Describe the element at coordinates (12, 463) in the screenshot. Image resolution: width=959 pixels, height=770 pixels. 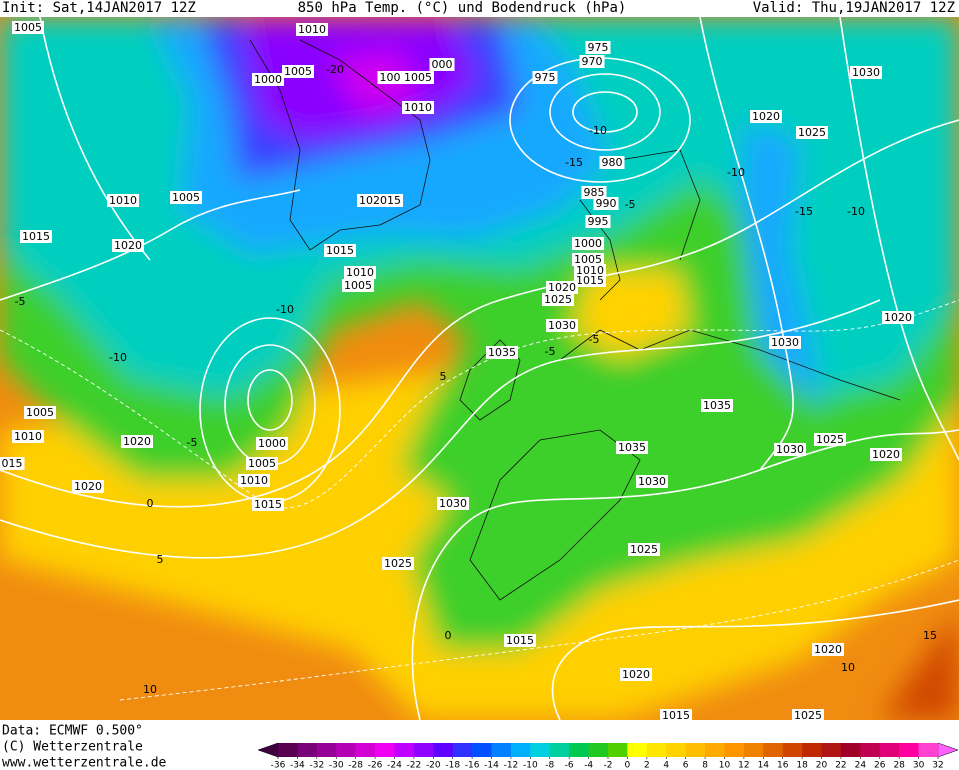
I see `isobar-label-text: 015` at that location.